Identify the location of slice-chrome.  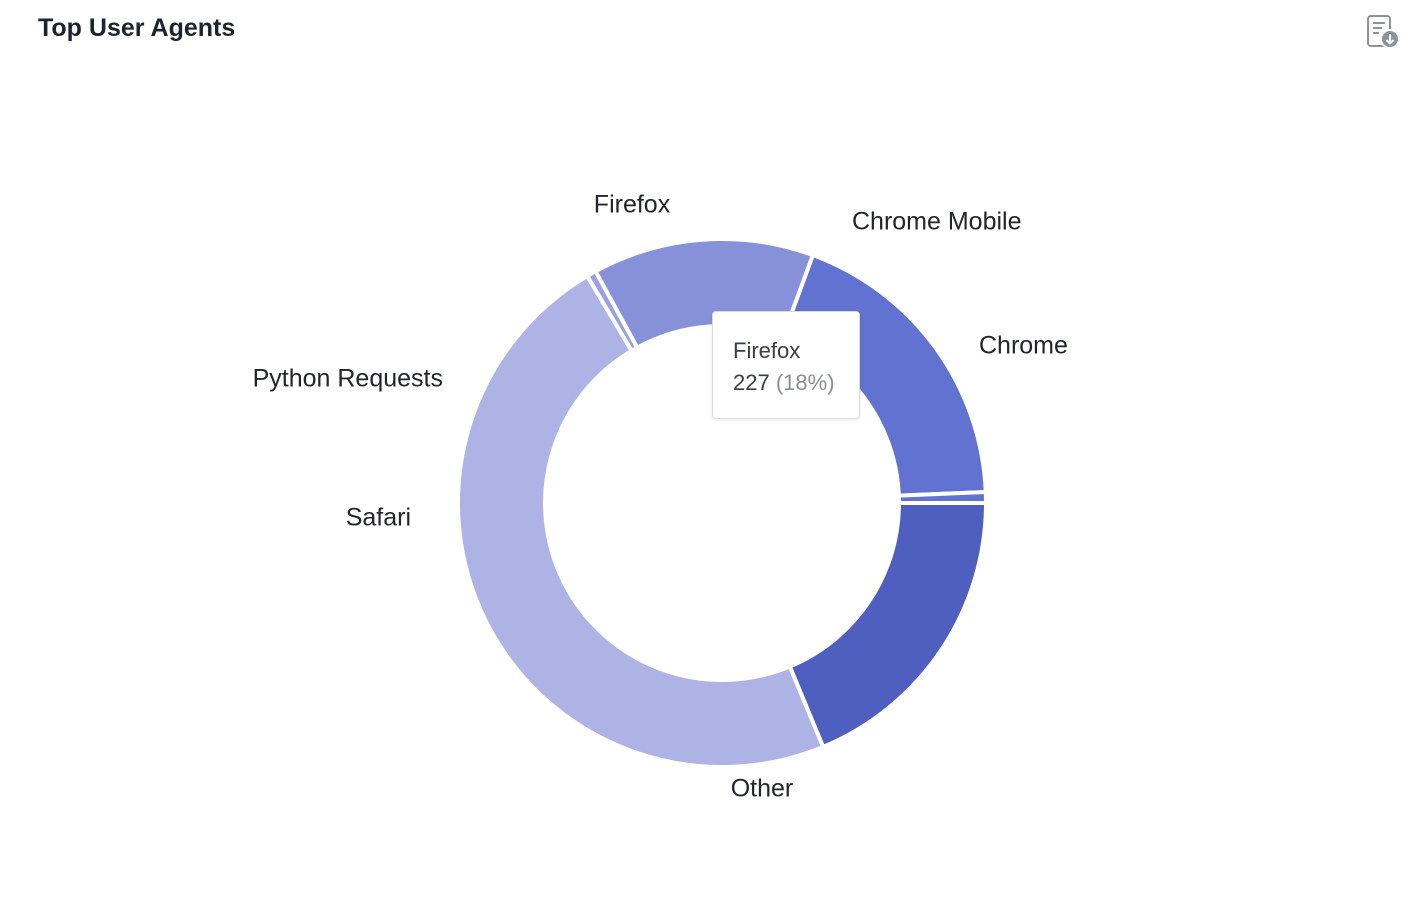
(888, 625).